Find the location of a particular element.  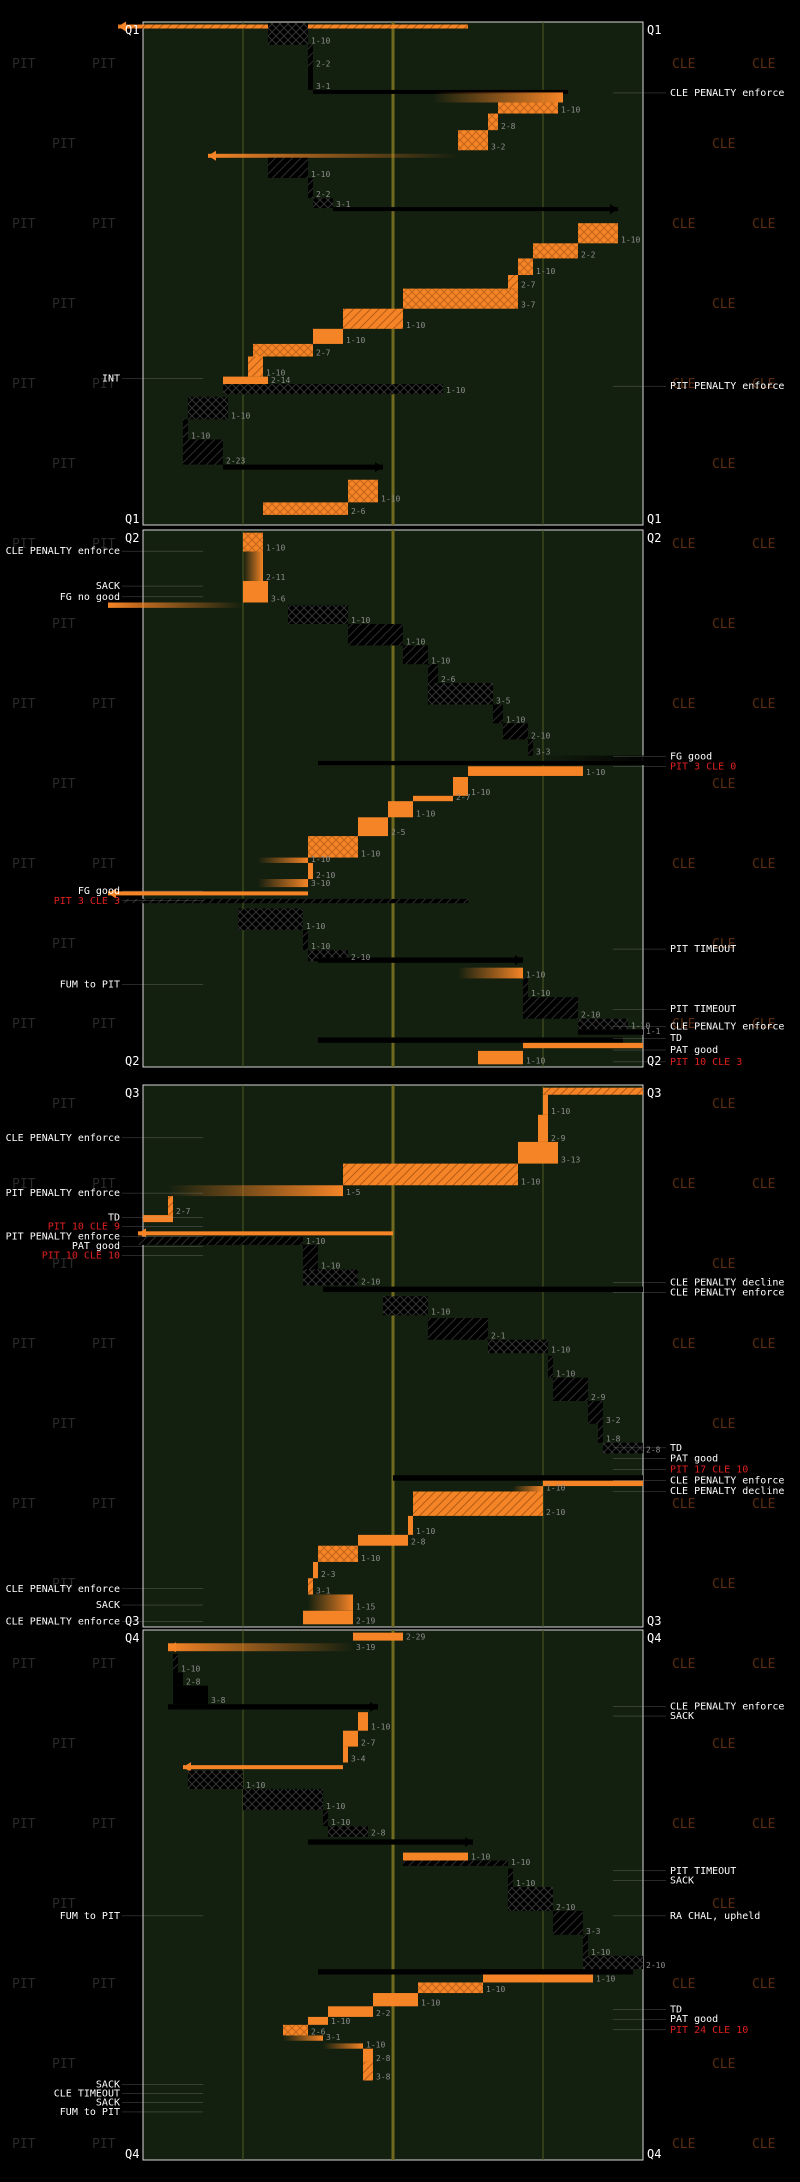

down-label: 2-9 is located at coordinates (558, 1138).